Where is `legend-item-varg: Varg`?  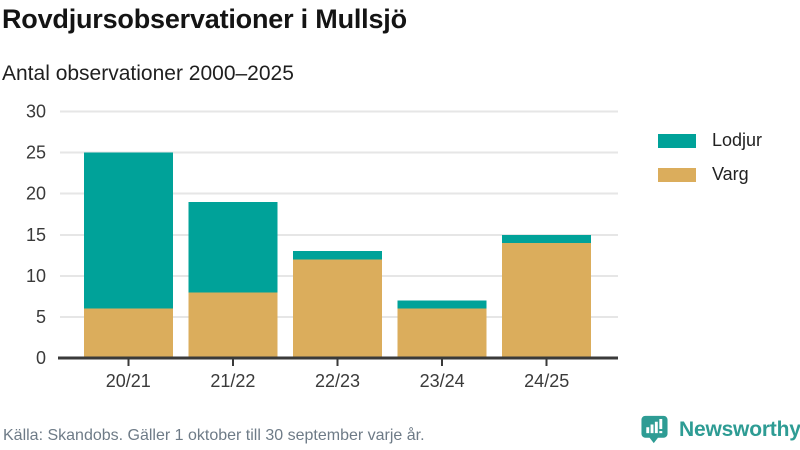 legend-item-varg: Varg is located at coordinates (710, 174).